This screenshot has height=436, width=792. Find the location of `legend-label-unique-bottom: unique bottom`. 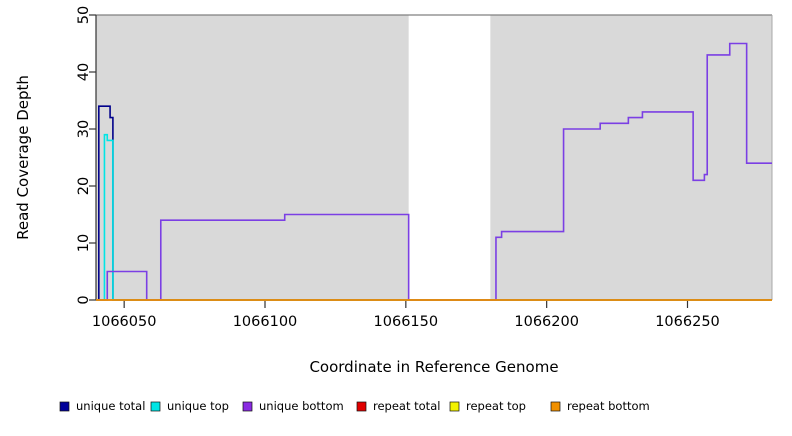

legend-label-unique-bottom: unique bottom is located at coordinates (301, 406).